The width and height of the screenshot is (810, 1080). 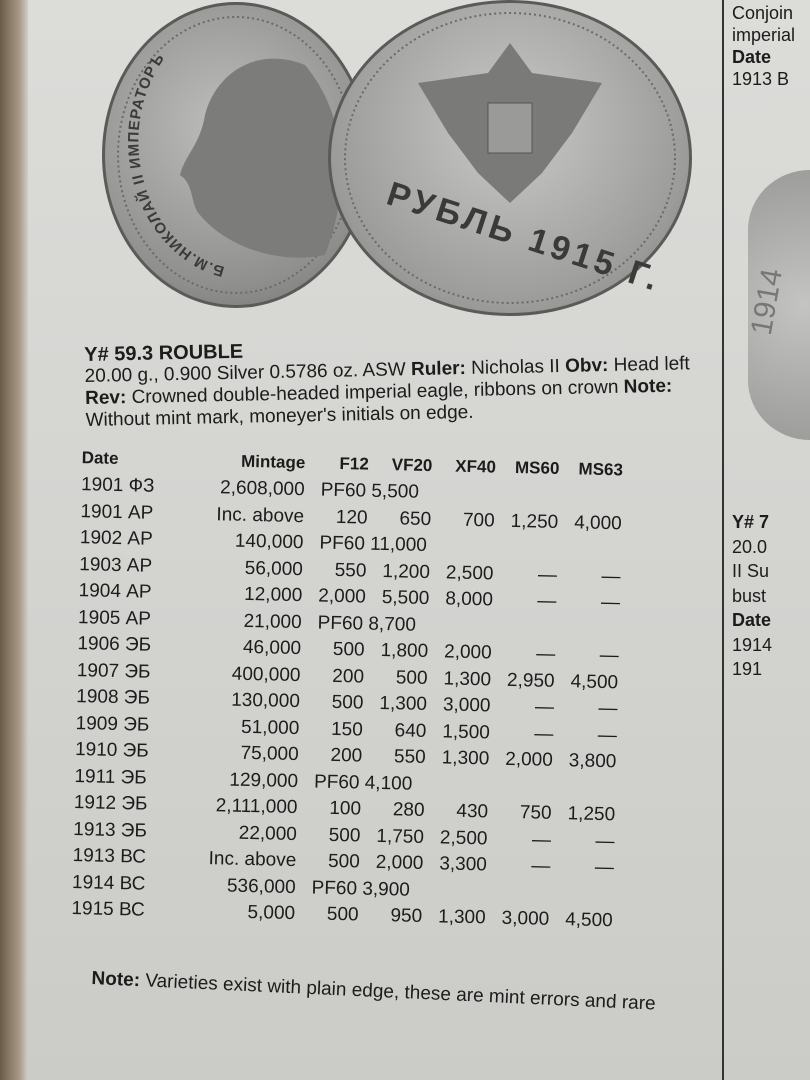 I want to click on price-cell: 2,950, so click(x=530, y=680).